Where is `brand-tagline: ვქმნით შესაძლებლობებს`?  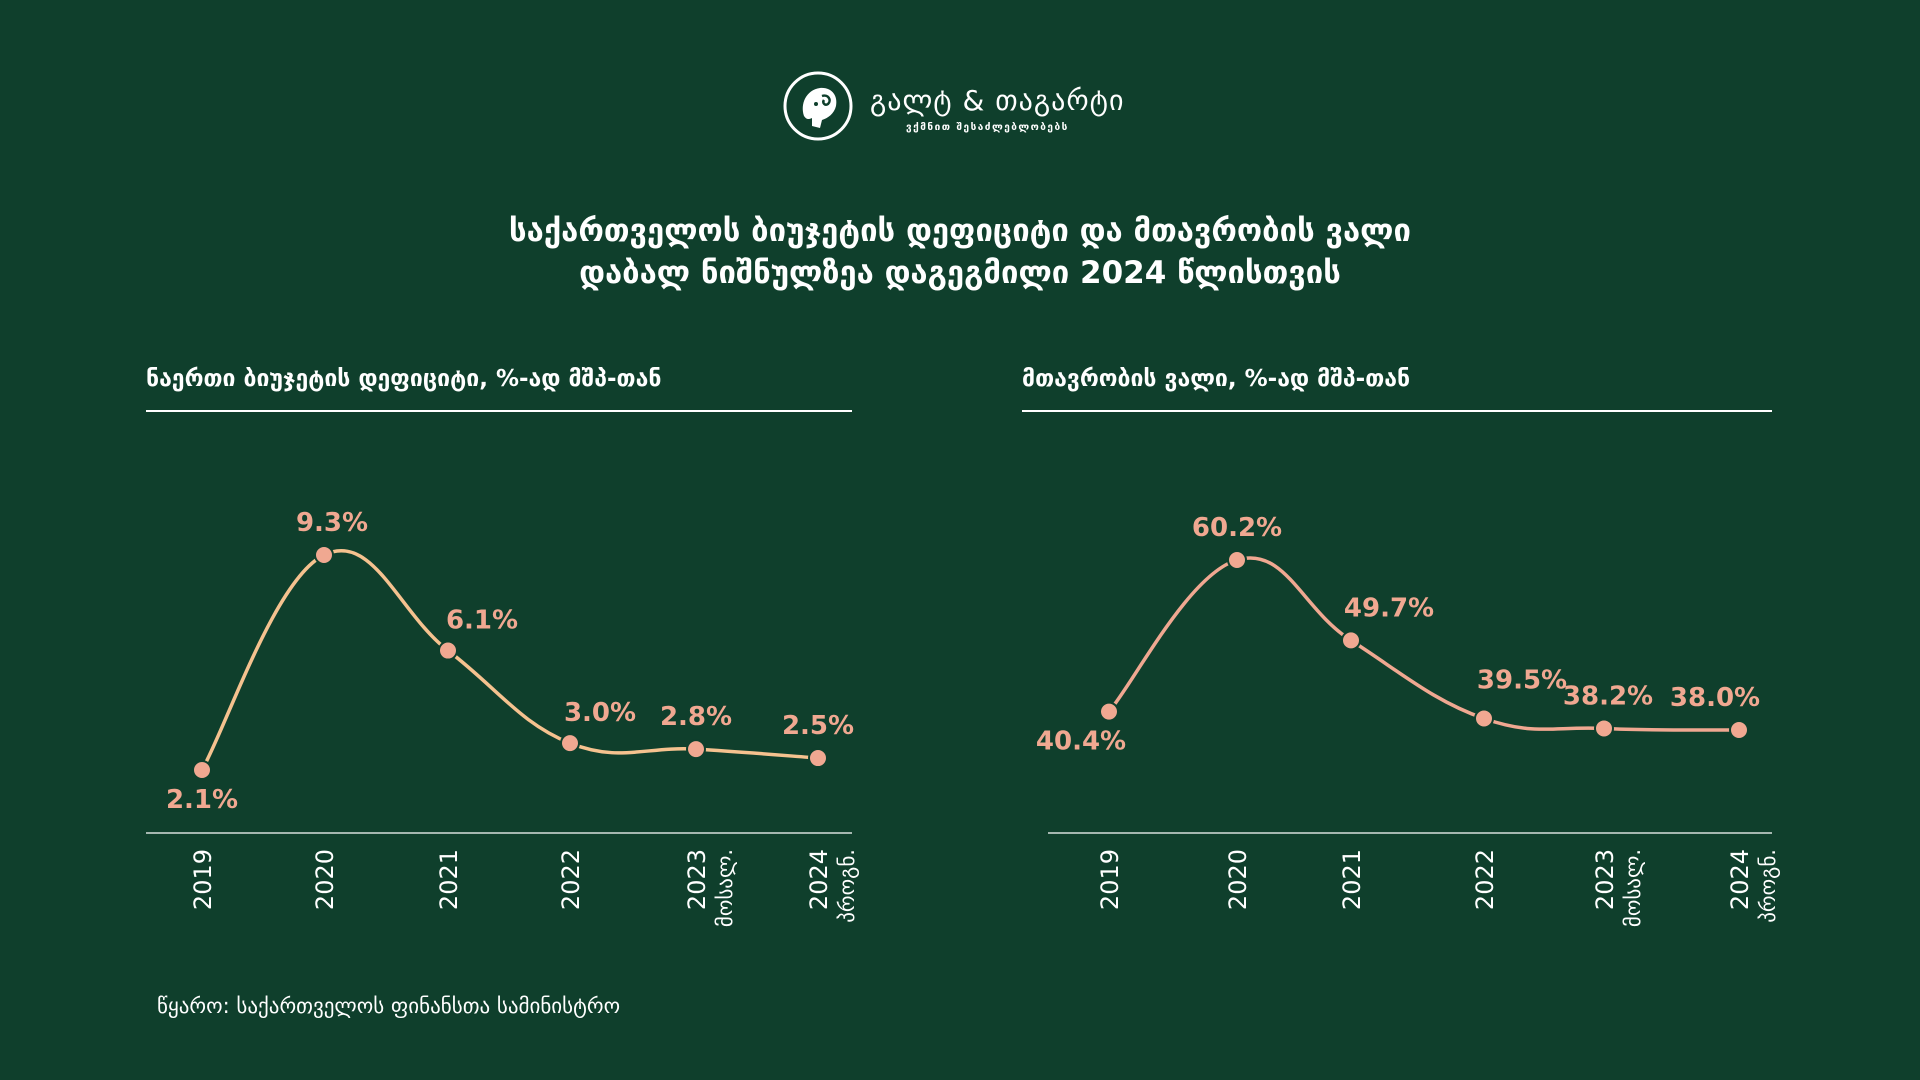 brand-tagline: ვქმნით შესაძლებლობებს is located at coordinates (987, 127).